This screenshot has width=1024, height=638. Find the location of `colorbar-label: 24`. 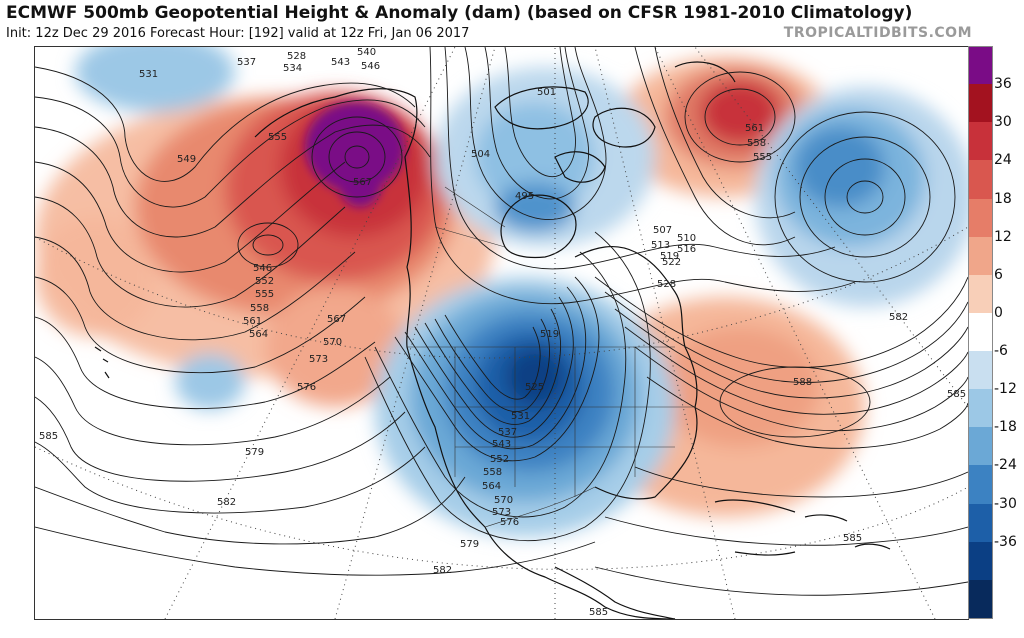

colorbar-label: 24 is located at coordinates (1003, 160).